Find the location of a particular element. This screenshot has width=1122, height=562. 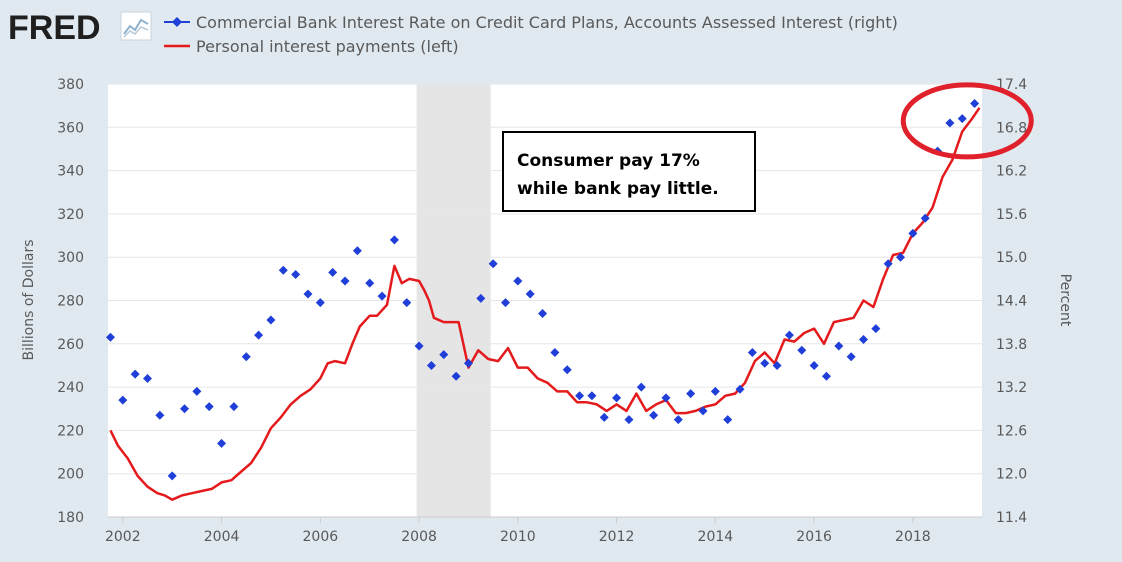

y-right-tick-label: 15.0 is located at coordinates (1011, 258).